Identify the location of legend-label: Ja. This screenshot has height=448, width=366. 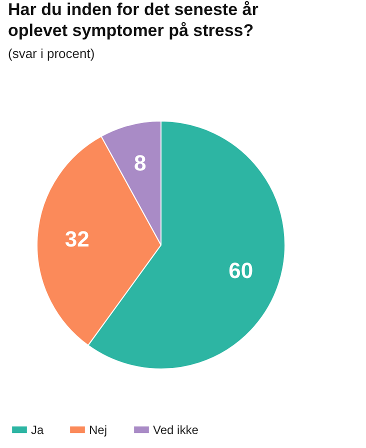
(37, 429).